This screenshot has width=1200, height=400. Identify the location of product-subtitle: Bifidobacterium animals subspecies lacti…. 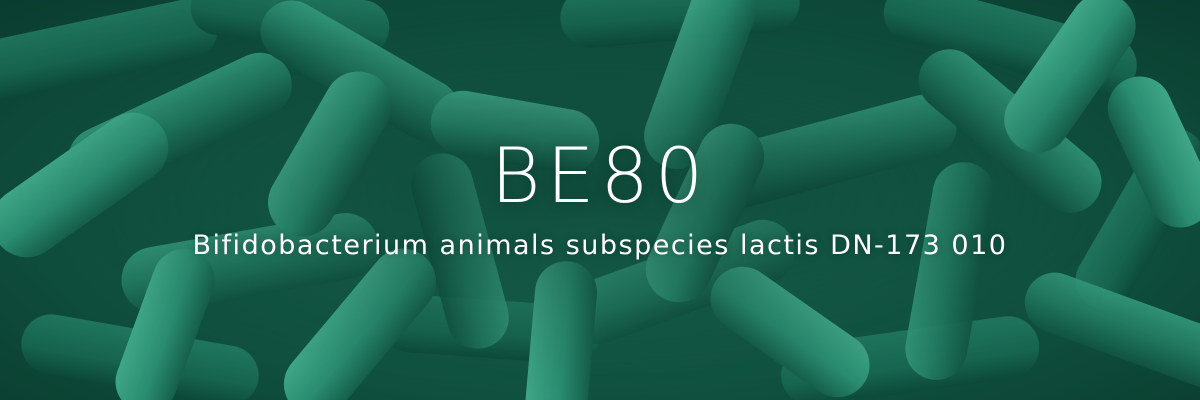
(600, 245).